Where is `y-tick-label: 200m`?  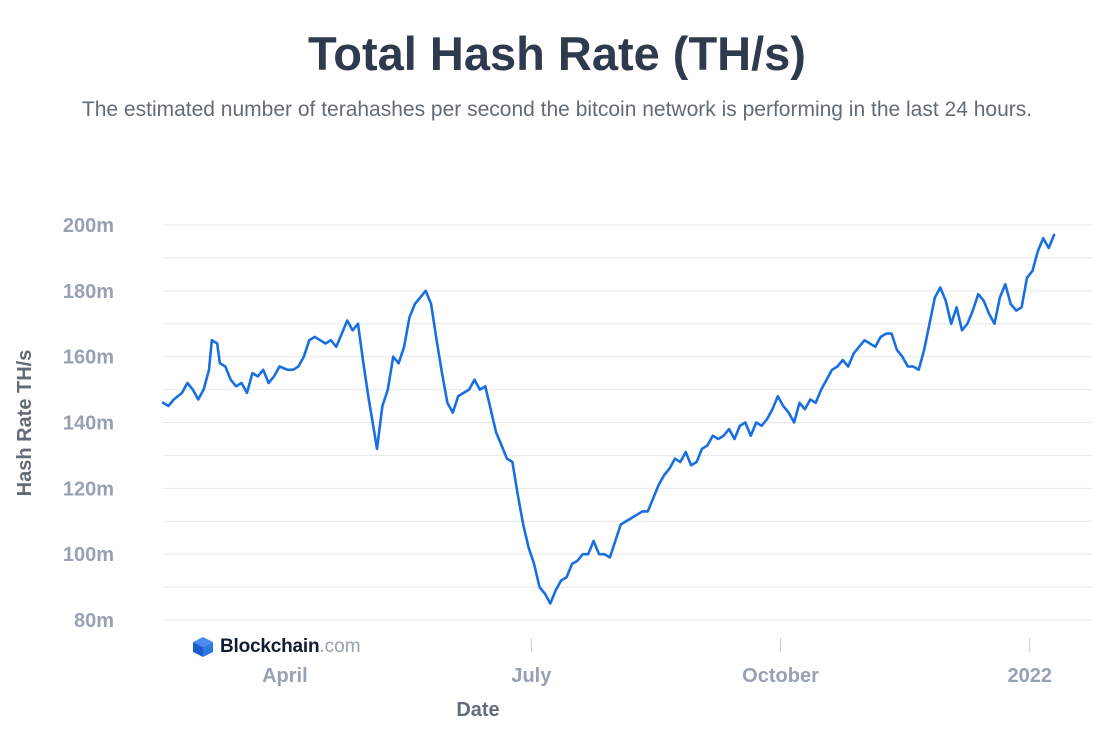
y-tick-label: 200m is located at coordinates (88, 226).